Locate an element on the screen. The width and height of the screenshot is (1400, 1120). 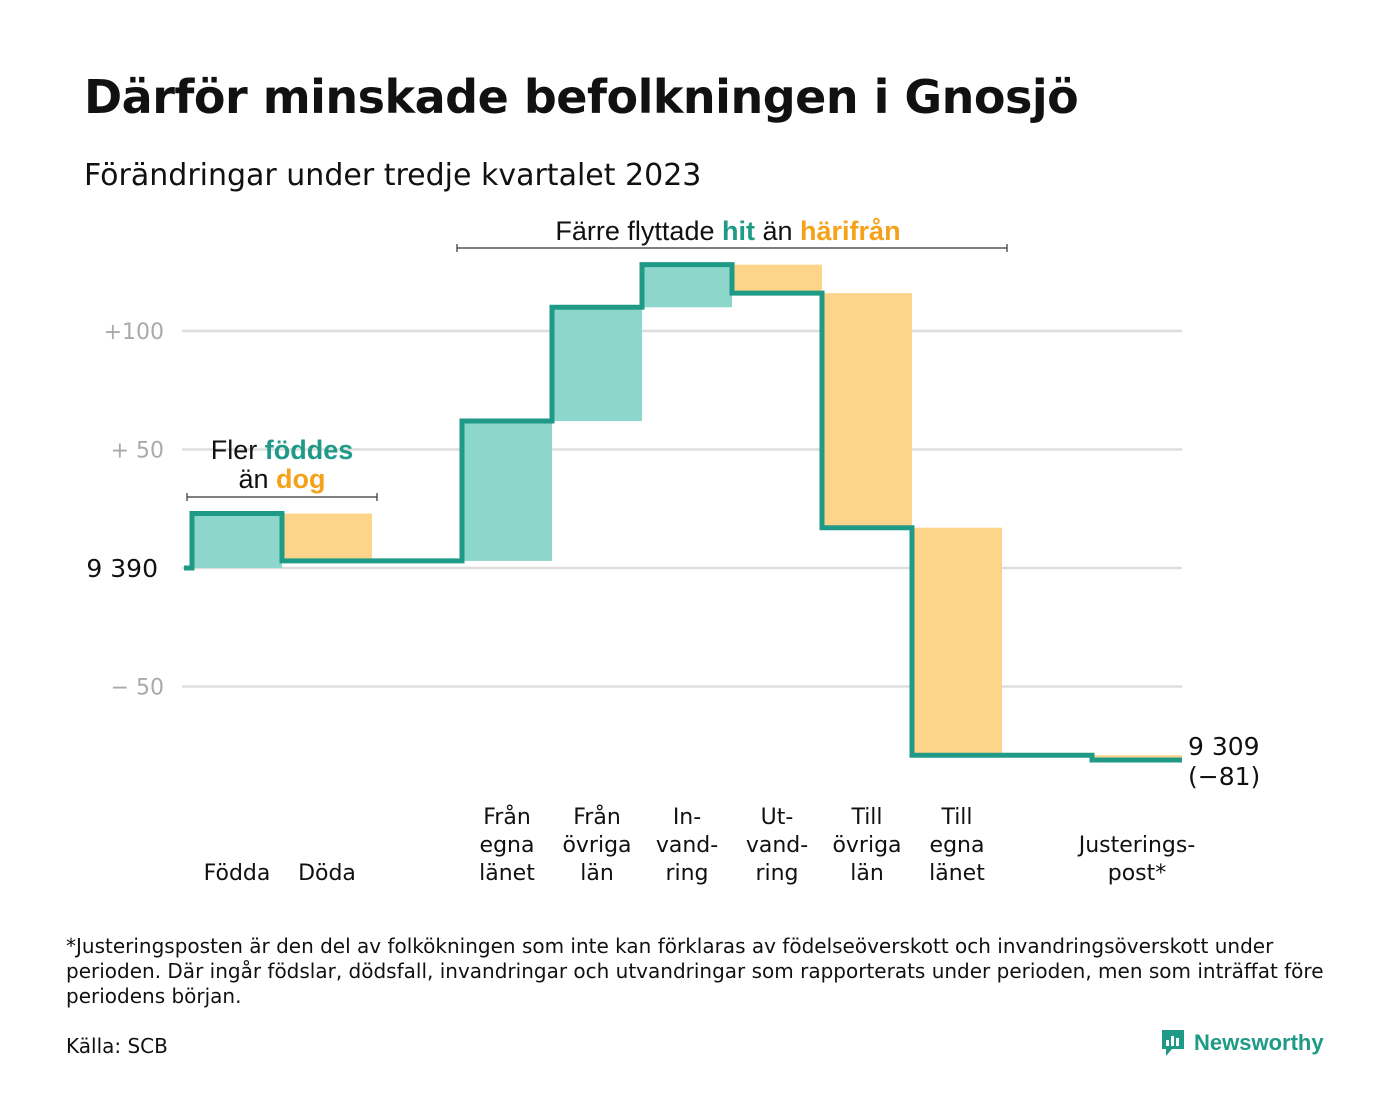
x-category-label: In- is located at coordinates (687, 817).